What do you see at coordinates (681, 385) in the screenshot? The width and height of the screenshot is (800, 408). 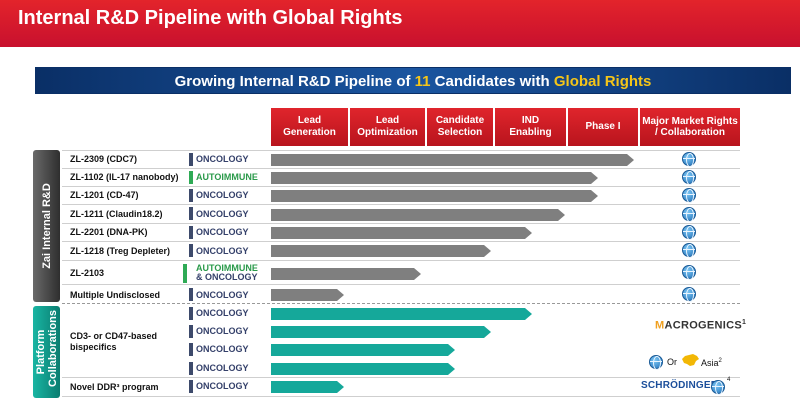 I see `schrodinger-logo: SCHRÖDINGER.` at bounding box center [681, 385].